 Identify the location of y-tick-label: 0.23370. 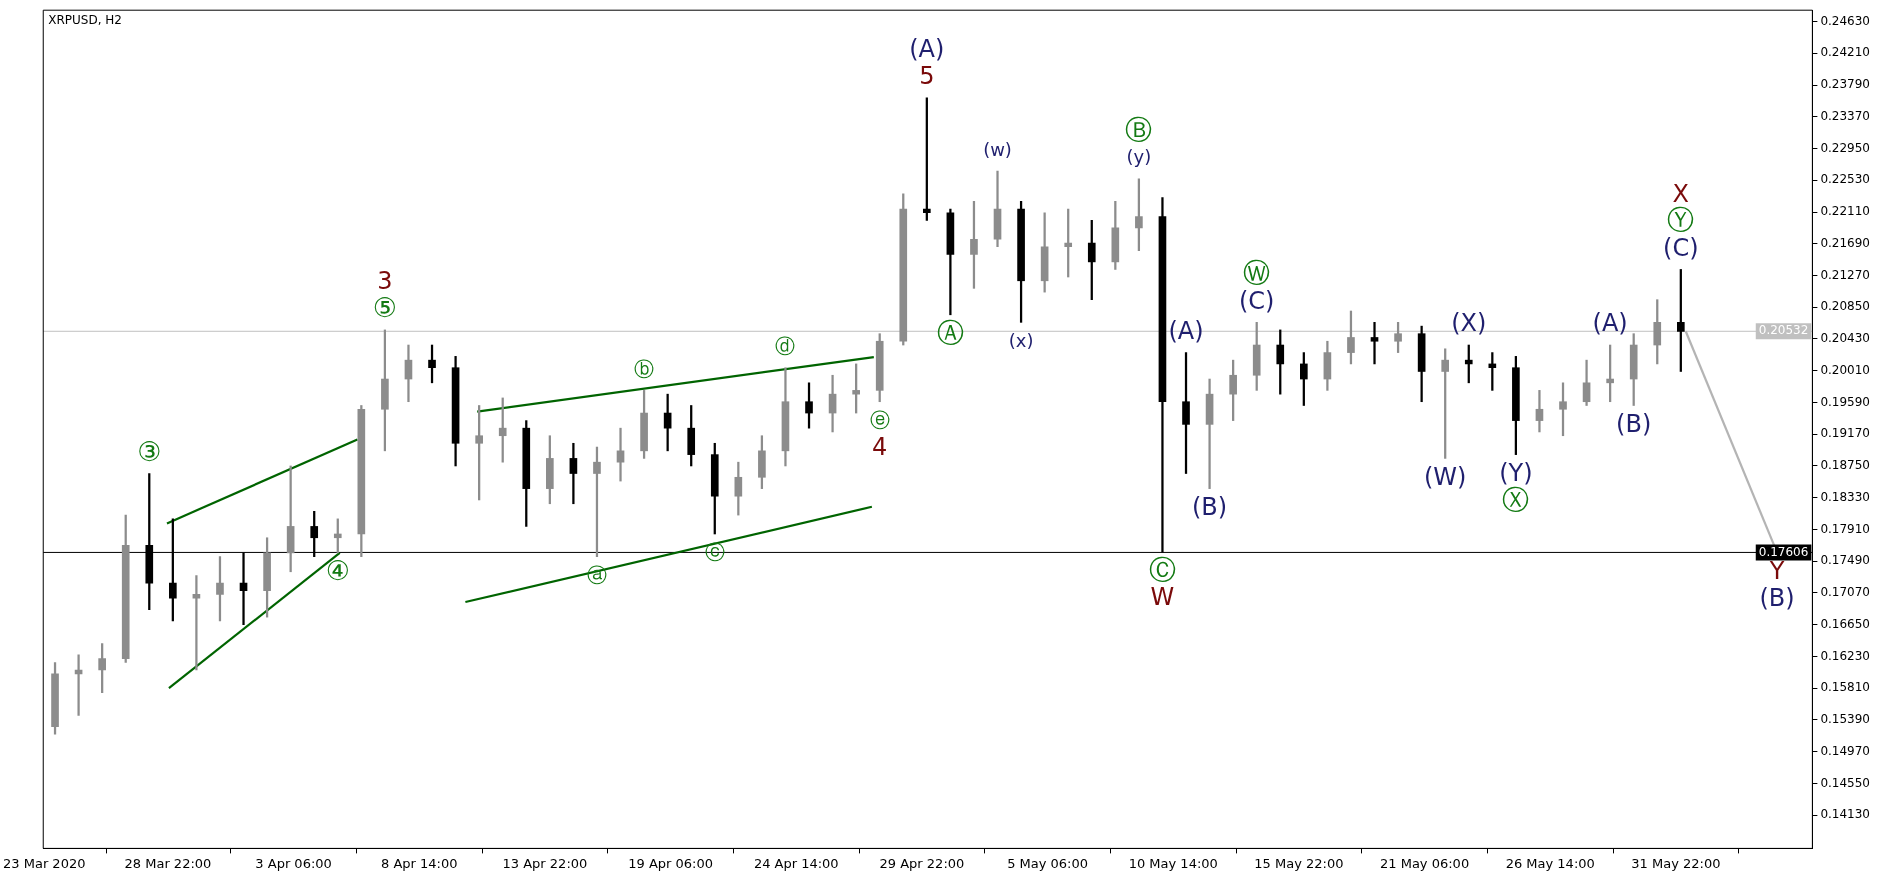
(1845, 115).